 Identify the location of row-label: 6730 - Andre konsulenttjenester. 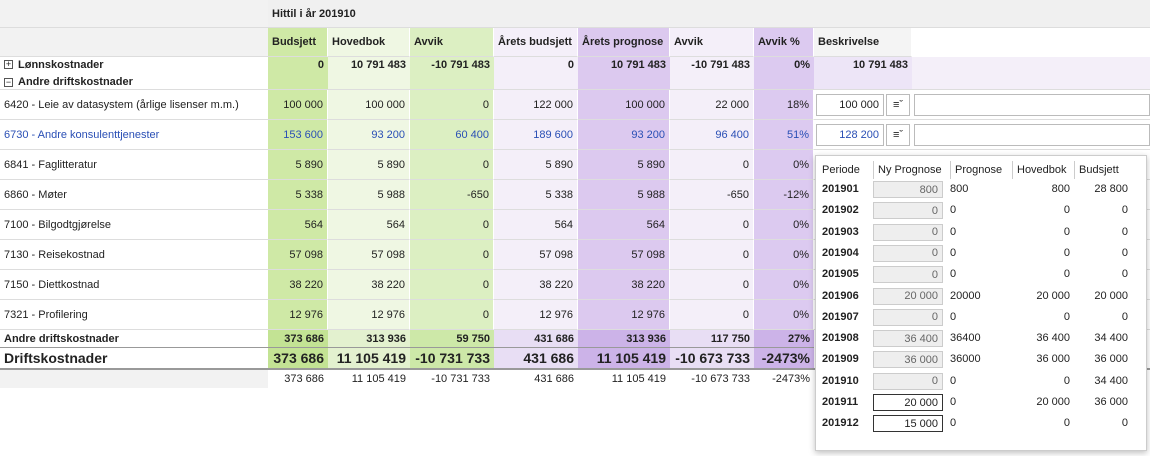
(134, 135).